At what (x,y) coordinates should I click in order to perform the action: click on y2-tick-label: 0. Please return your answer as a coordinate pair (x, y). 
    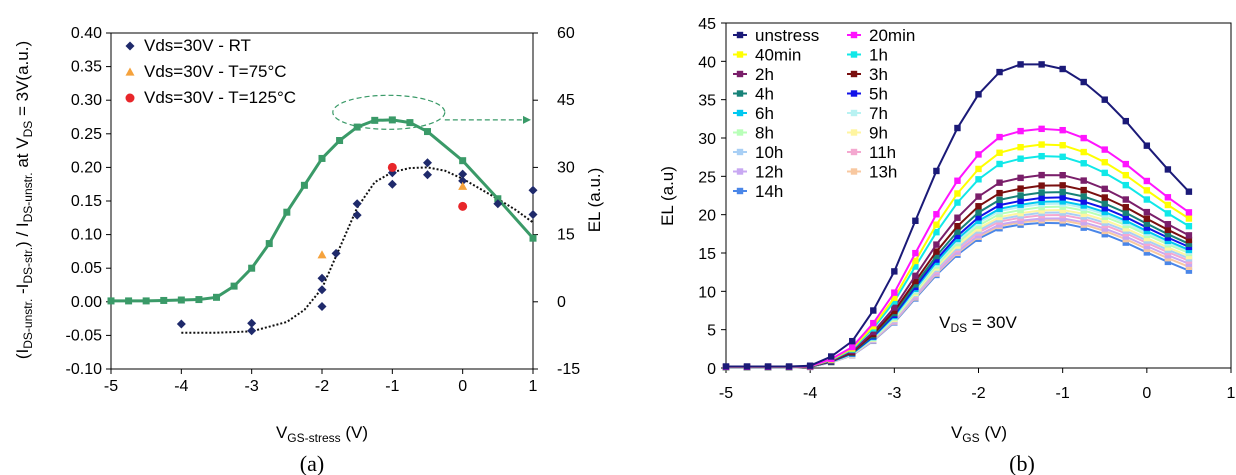
    Looking at the image, I should click on (561, 302).